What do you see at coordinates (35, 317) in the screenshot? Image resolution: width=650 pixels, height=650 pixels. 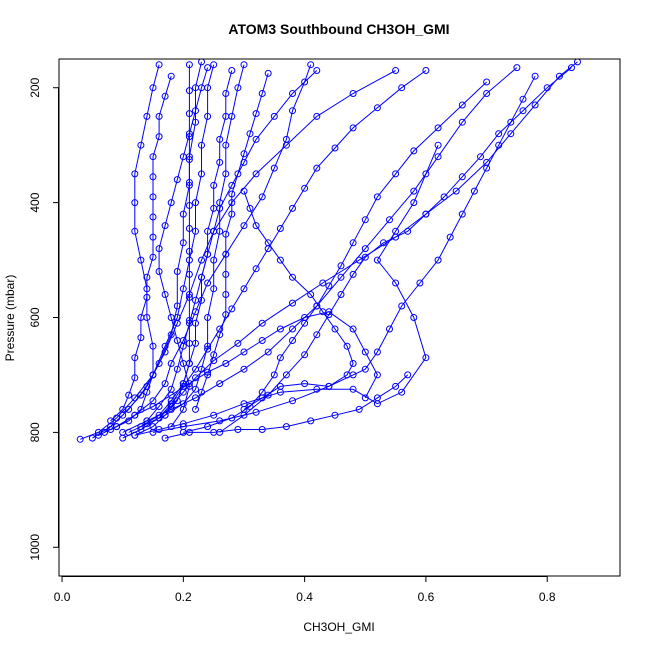 I see `y-tick-label: 600` at bounding box center [35, 317].